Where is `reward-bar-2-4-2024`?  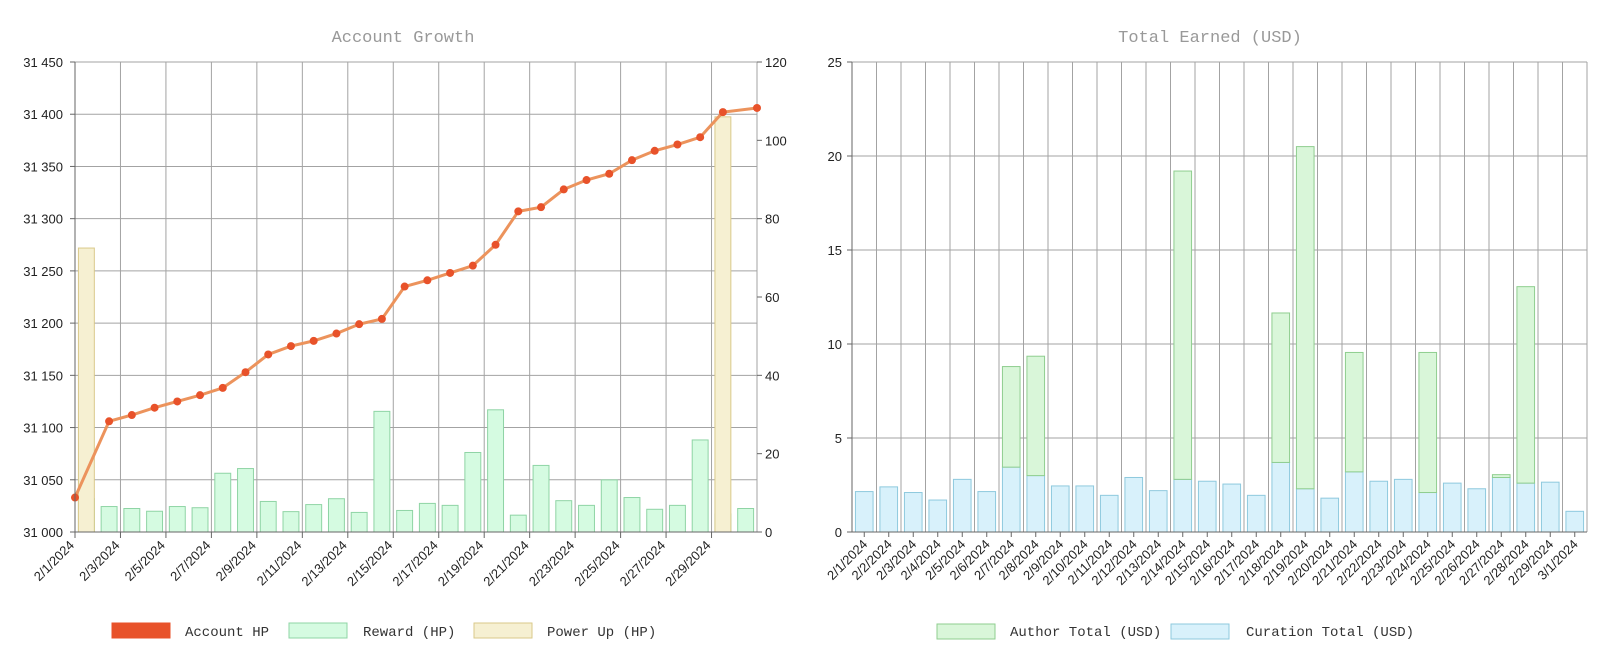
reward-bar-2-4-2024 is located at coordinates (155, 521).